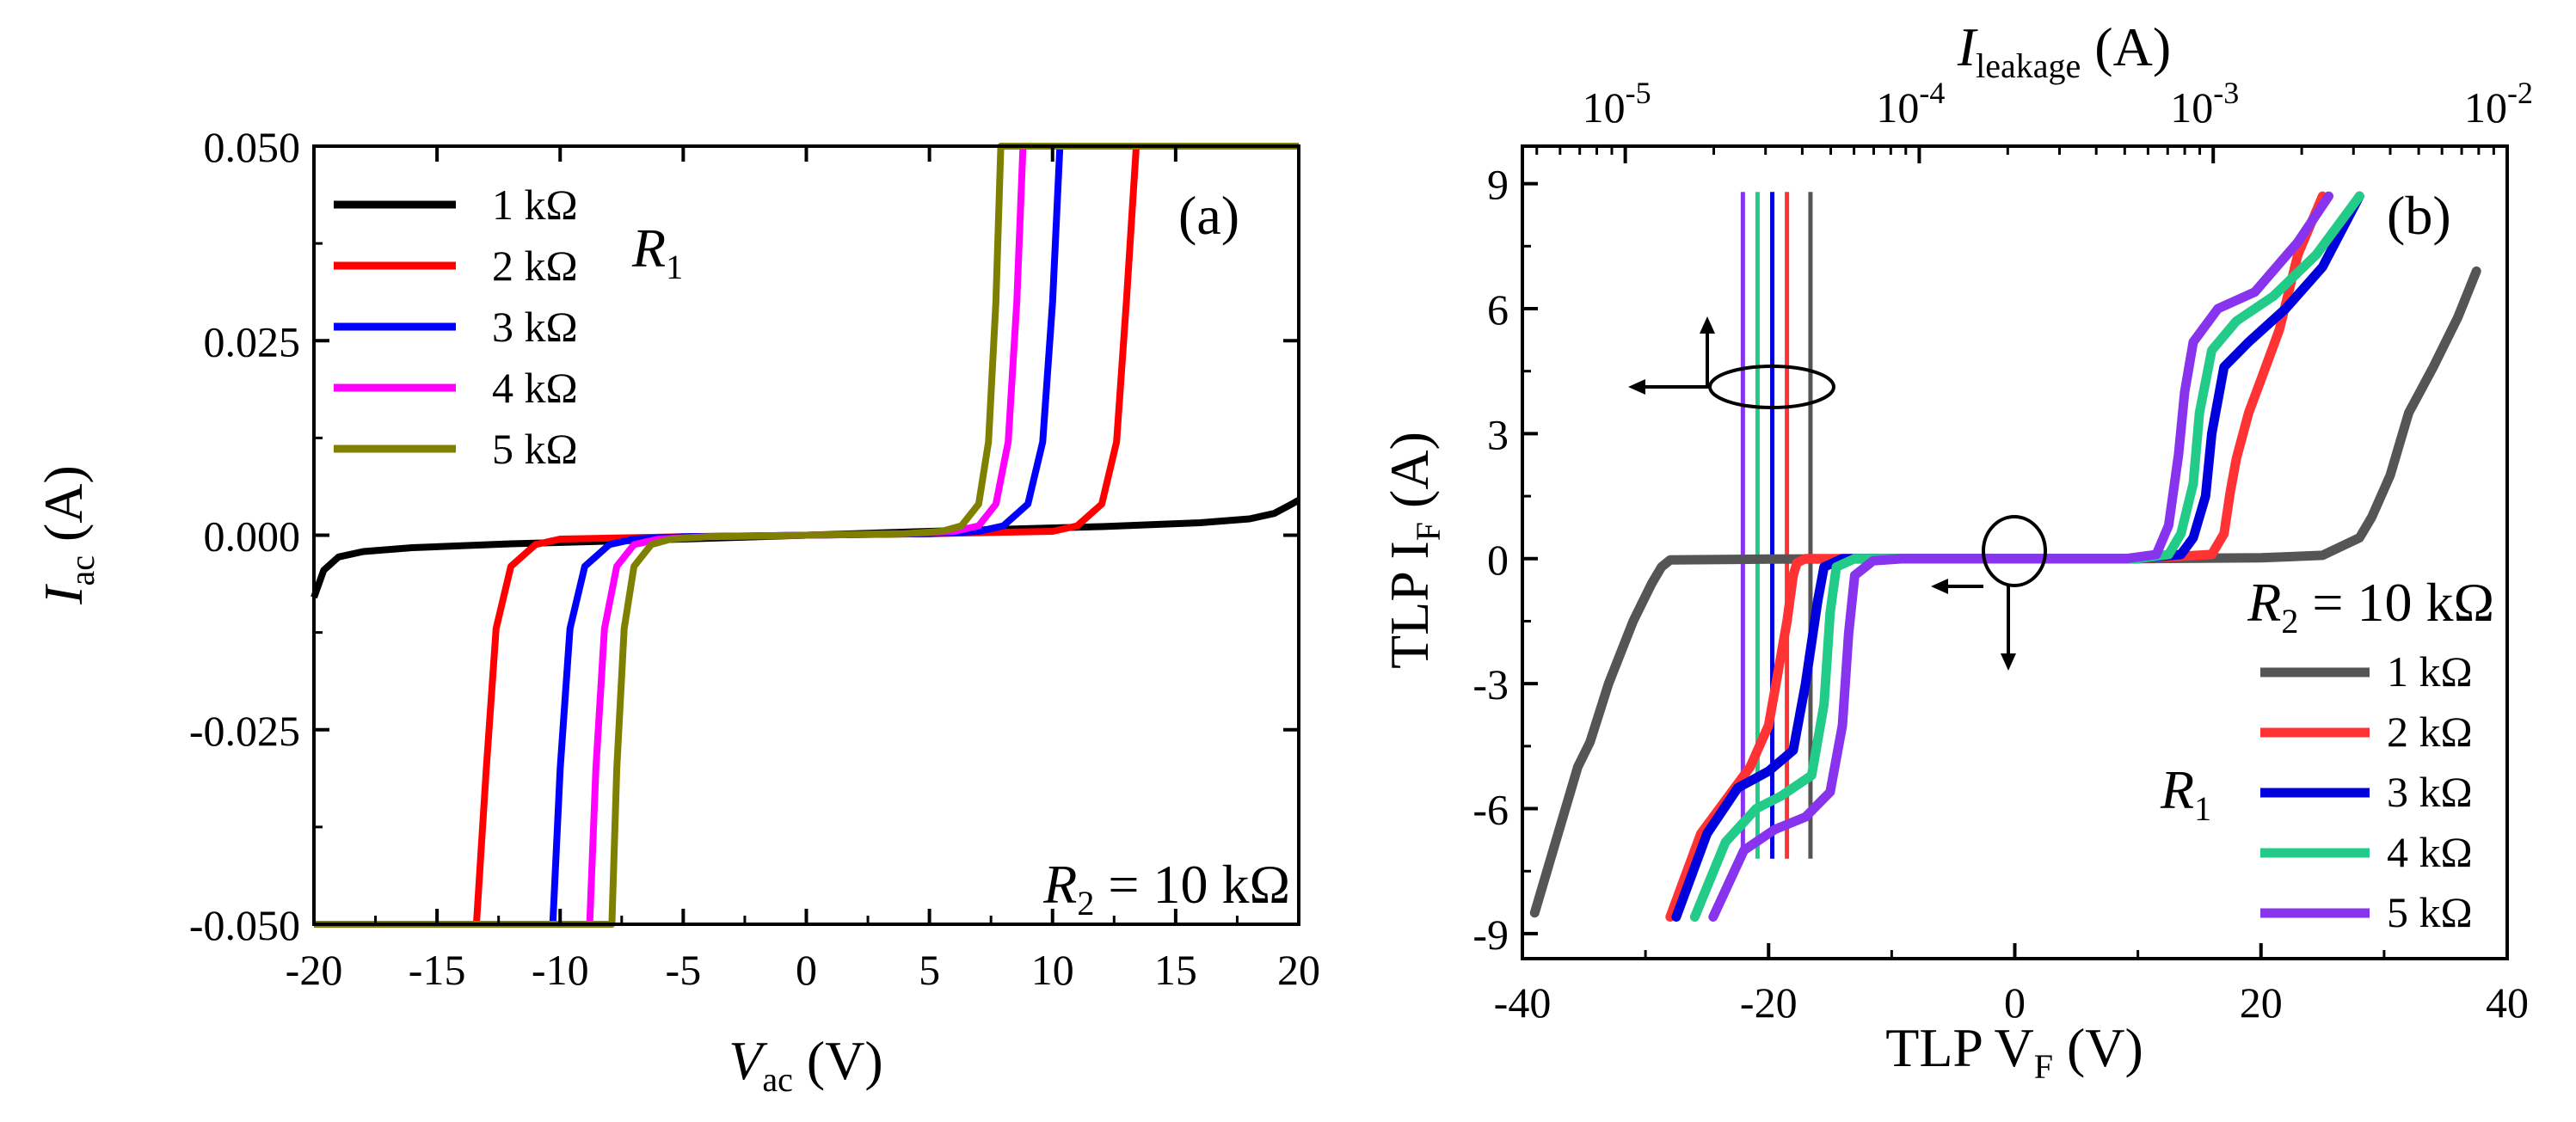  What do you see at coordinates (1490, 684) in the screenshot?
I see `panel-b-y-tick-label: -3` at bounding box center [1490, 684].